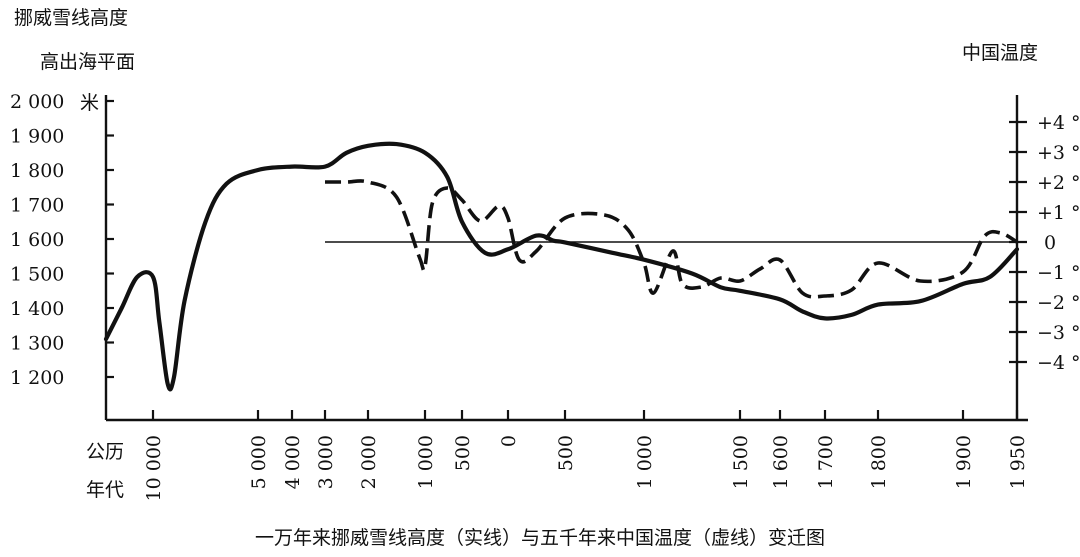  What do you see at coordinates (37, 206) in the screenshot?
I see `left-tick-label: 1 700` at bounding box center [37, 206].